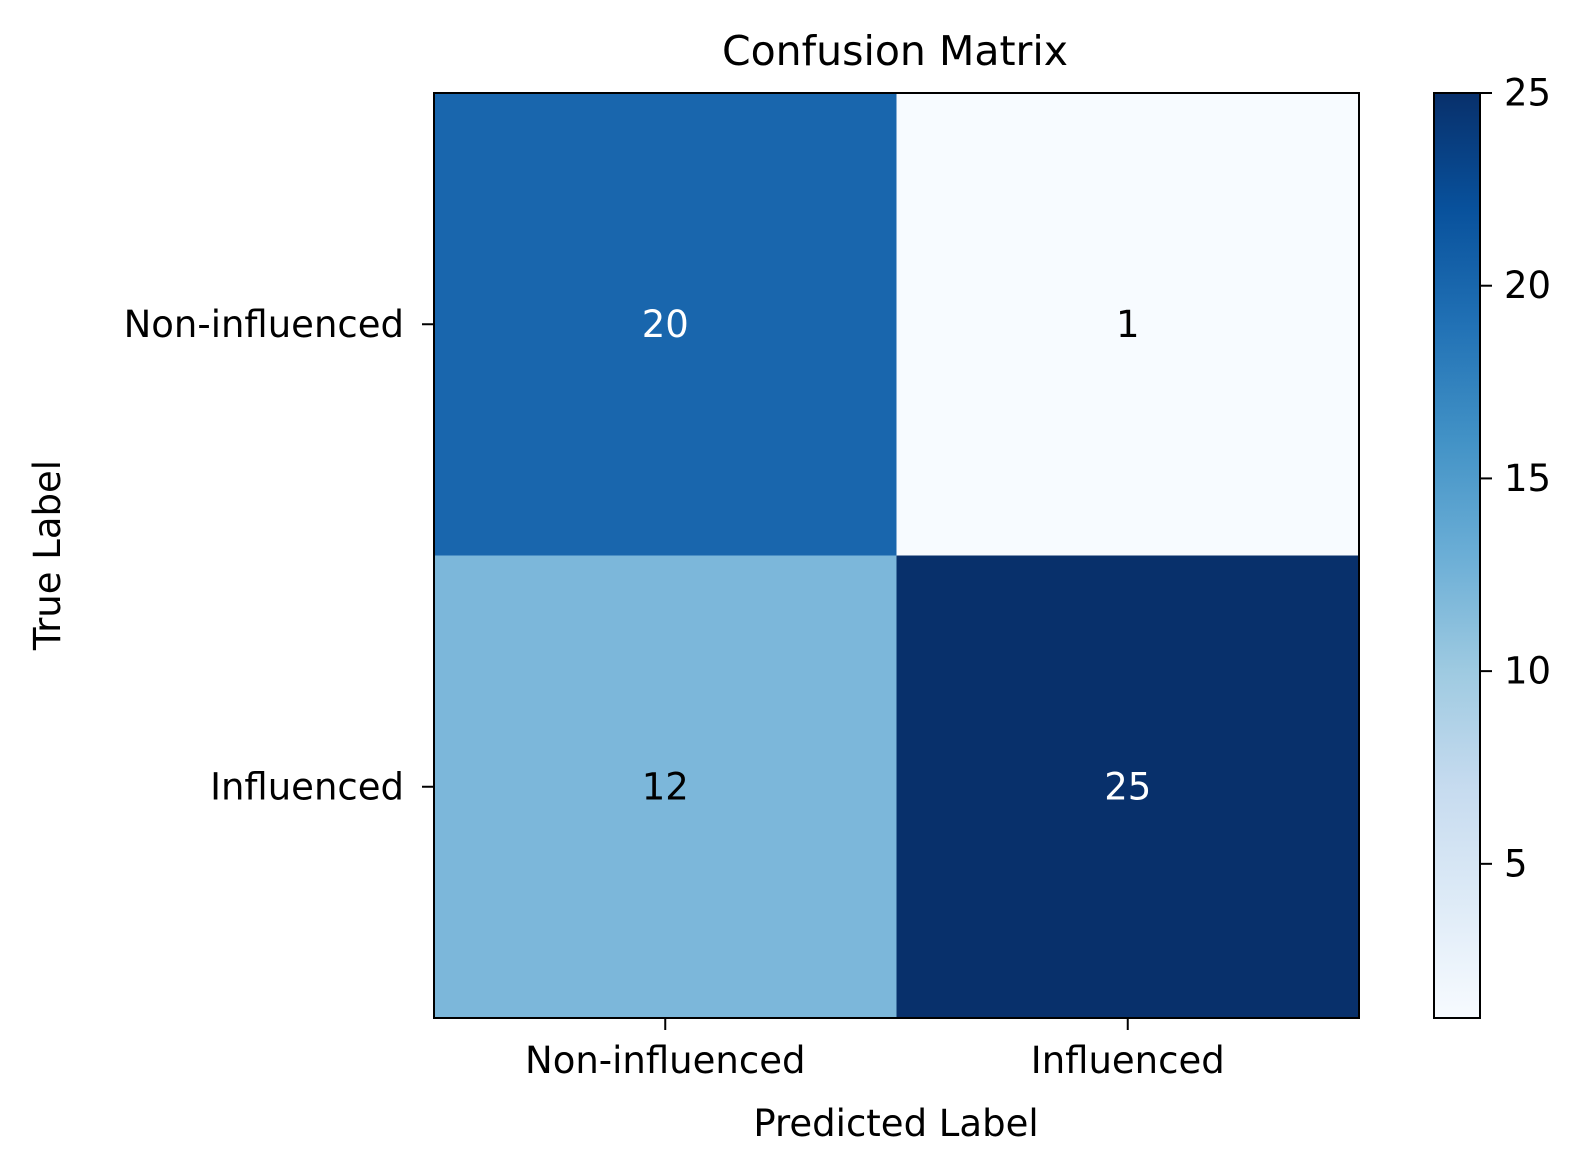 This screenshot has width=1583, height=1168. What do you see at coordinates (665, 1060) in the screenshot?
I see `x-tick-label: Non-influenced` at bounding box center [665, 1060].